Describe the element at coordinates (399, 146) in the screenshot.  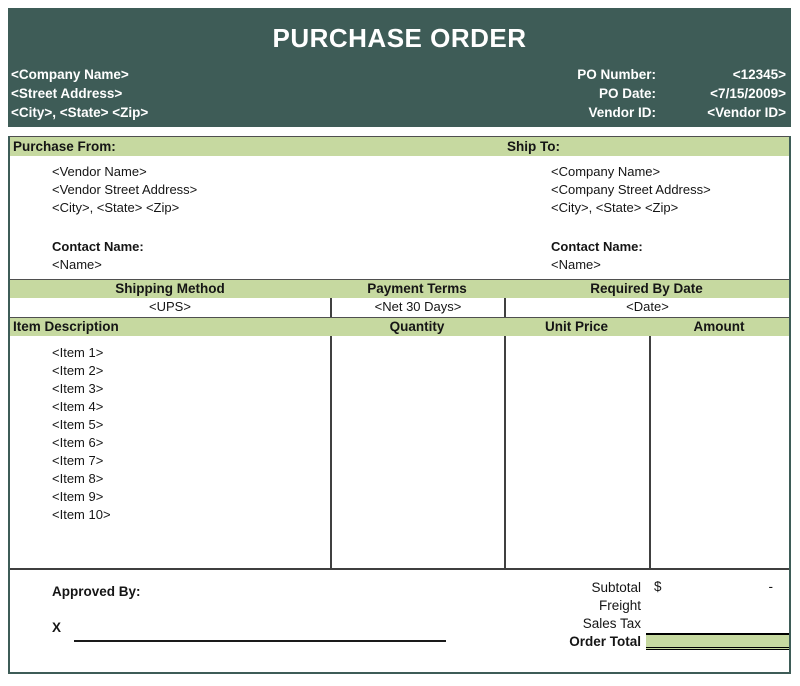
I see `address-section-bar: Purchase From: Ship To:` at that location.